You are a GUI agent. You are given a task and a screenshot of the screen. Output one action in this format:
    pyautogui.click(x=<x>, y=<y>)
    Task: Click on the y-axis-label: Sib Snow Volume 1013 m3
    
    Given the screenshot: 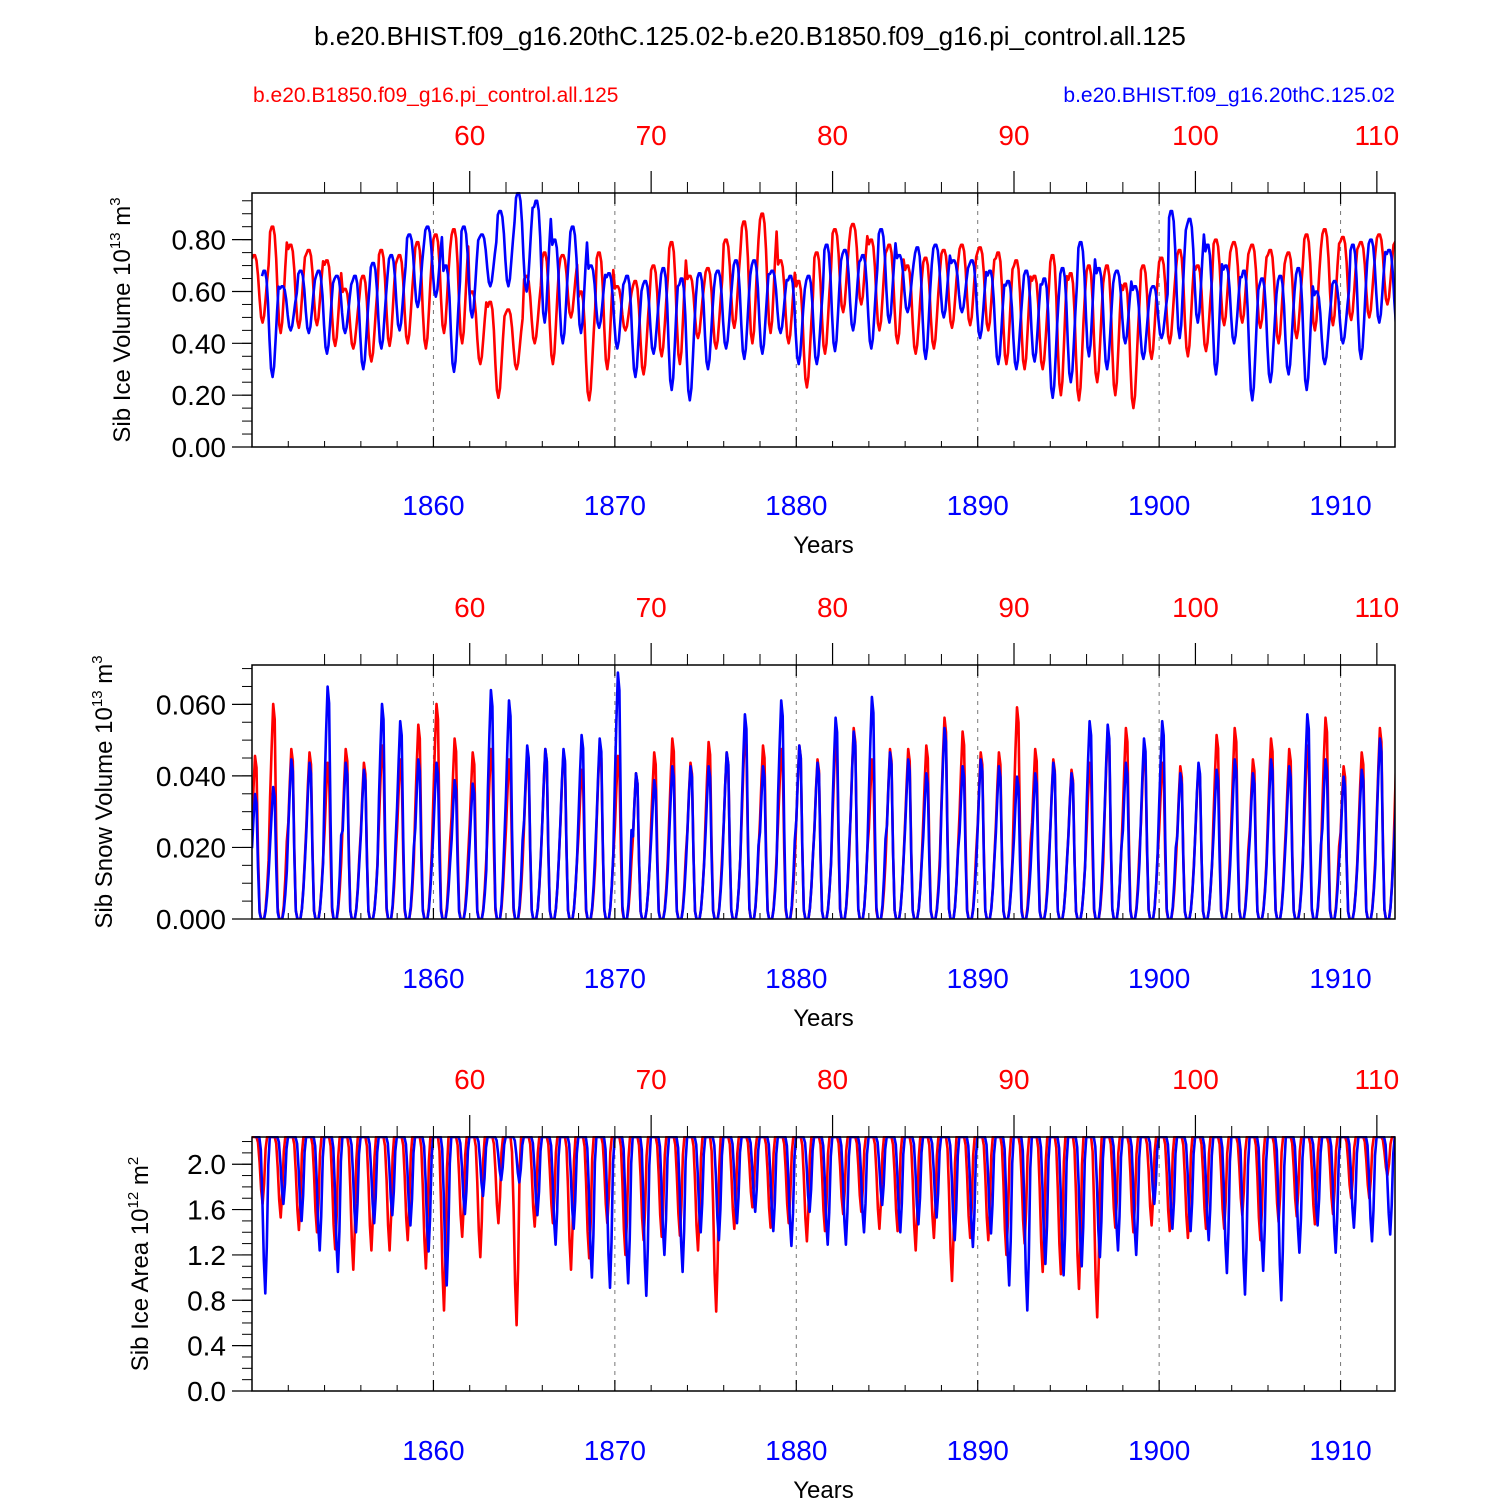 What is the action you would take?
    pyautogui.click(x=103, y=791)
    